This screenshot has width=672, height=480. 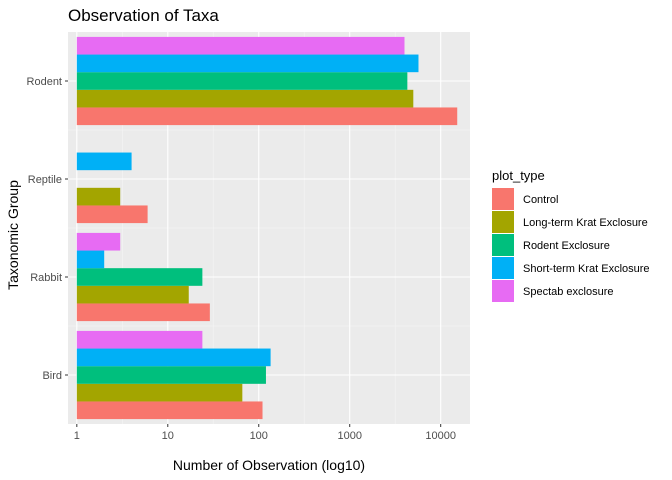 What do you see at coordinates (44, 82) in the screenshot?
I see `y-tick-label: Rodent` at bounding box center [44, 82].